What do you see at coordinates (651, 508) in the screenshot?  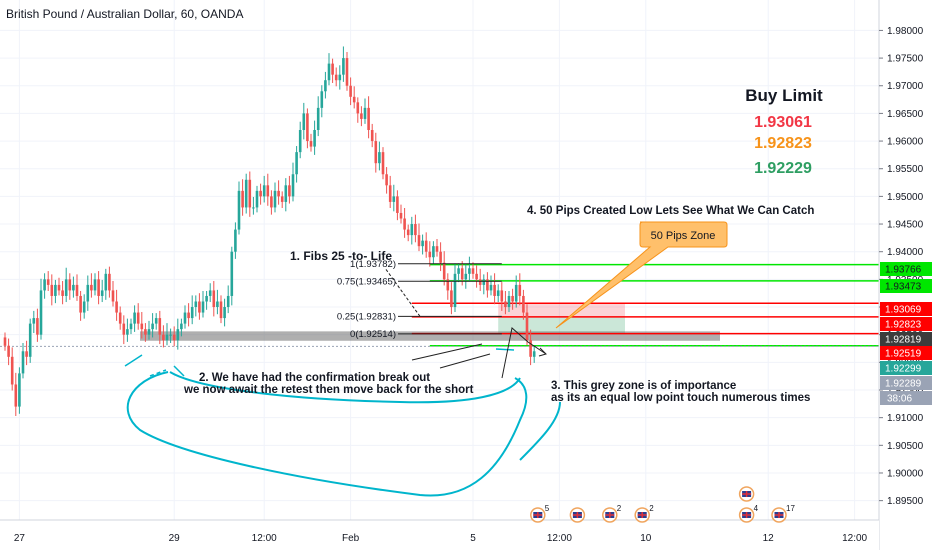 I see `event-count: 2` at bounding box center [651, 508].